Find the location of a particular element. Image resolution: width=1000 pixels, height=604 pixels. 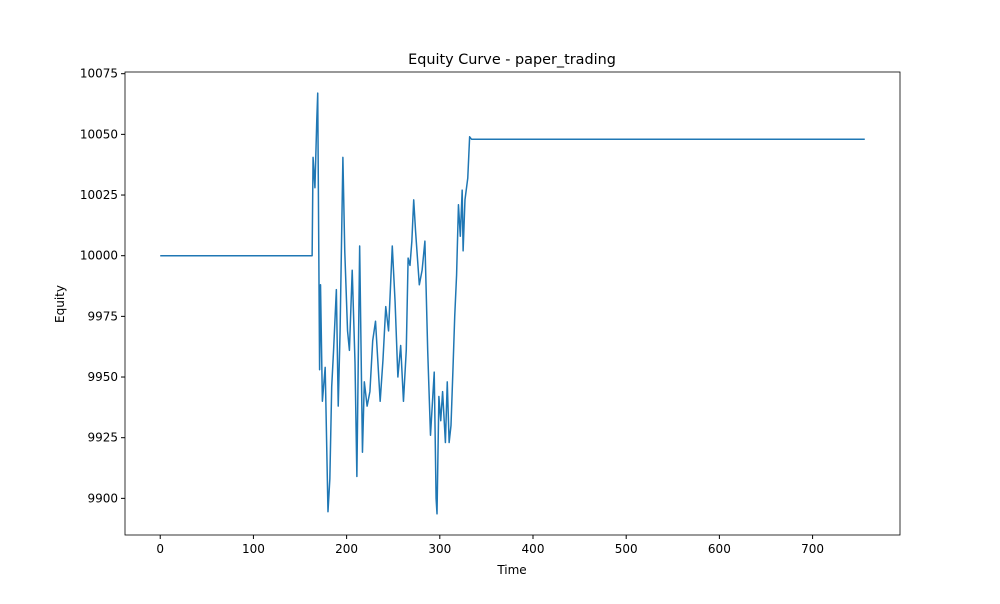

x-axis-label: Time is located at coordinates (511, 570).